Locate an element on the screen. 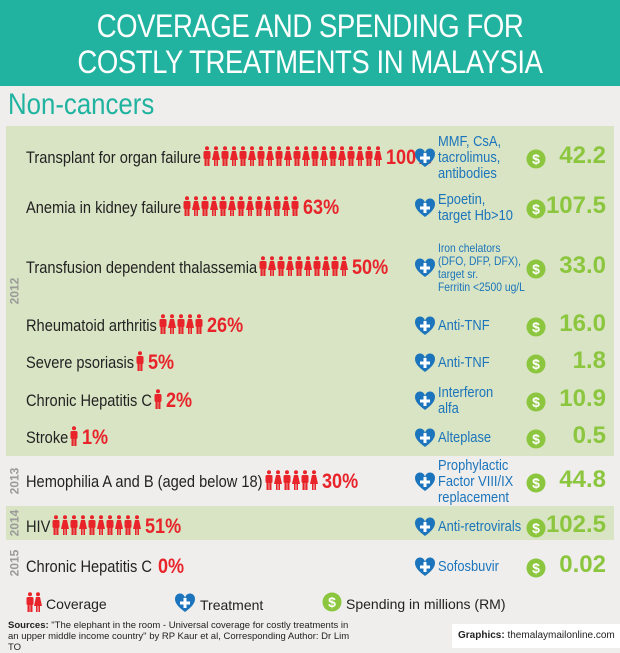 The width and height of the screenshot is (620, 653). spending-value: 44.8 is located at coordinates (582, 479).